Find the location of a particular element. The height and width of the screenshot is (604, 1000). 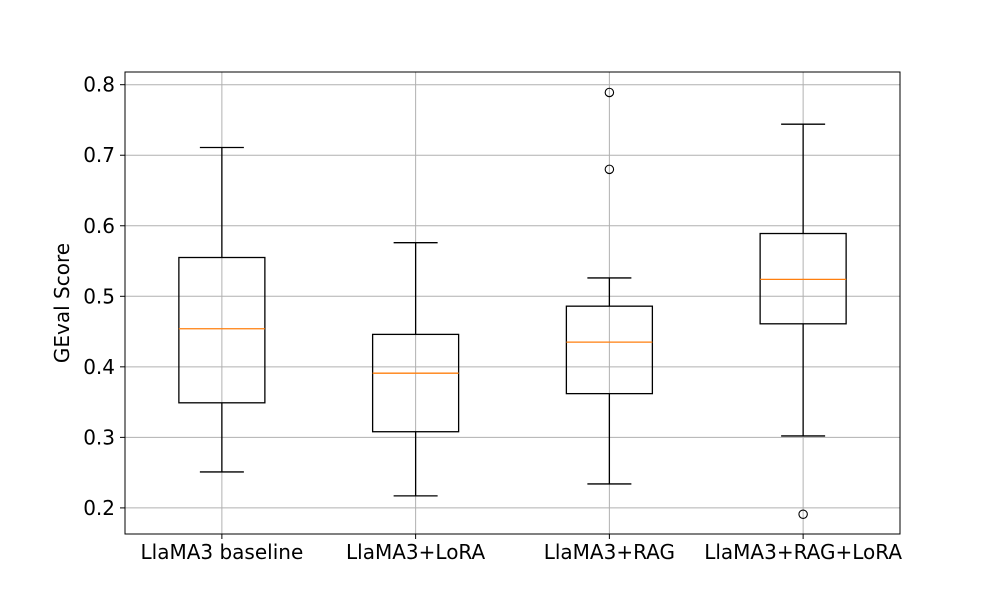

y-tick-label: 0.4 is located at coordinates (99, 367).